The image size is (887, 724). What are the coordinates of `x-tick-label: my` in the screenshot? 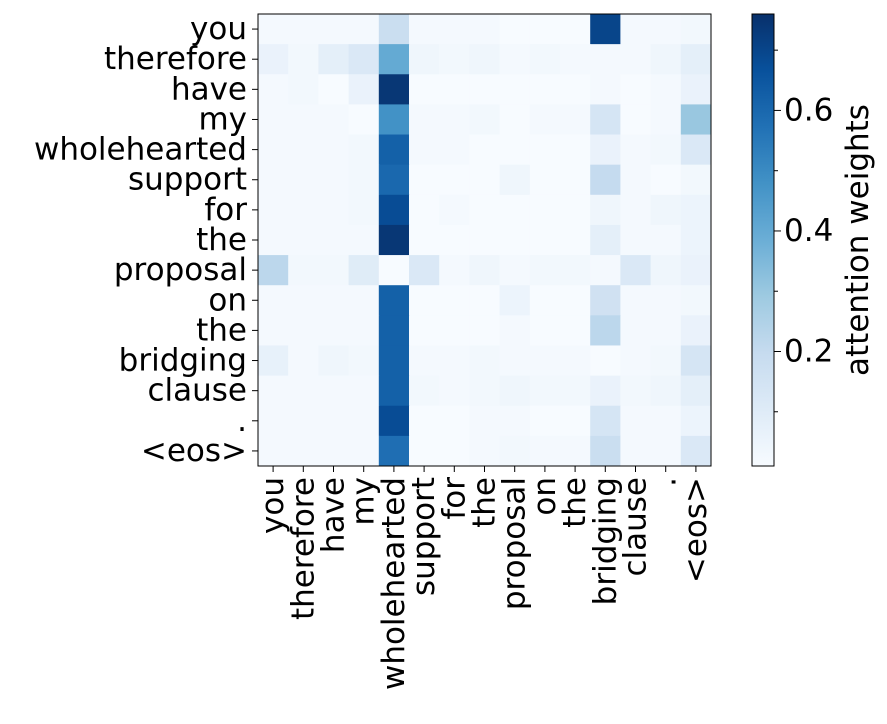 It's located at (364, 501).